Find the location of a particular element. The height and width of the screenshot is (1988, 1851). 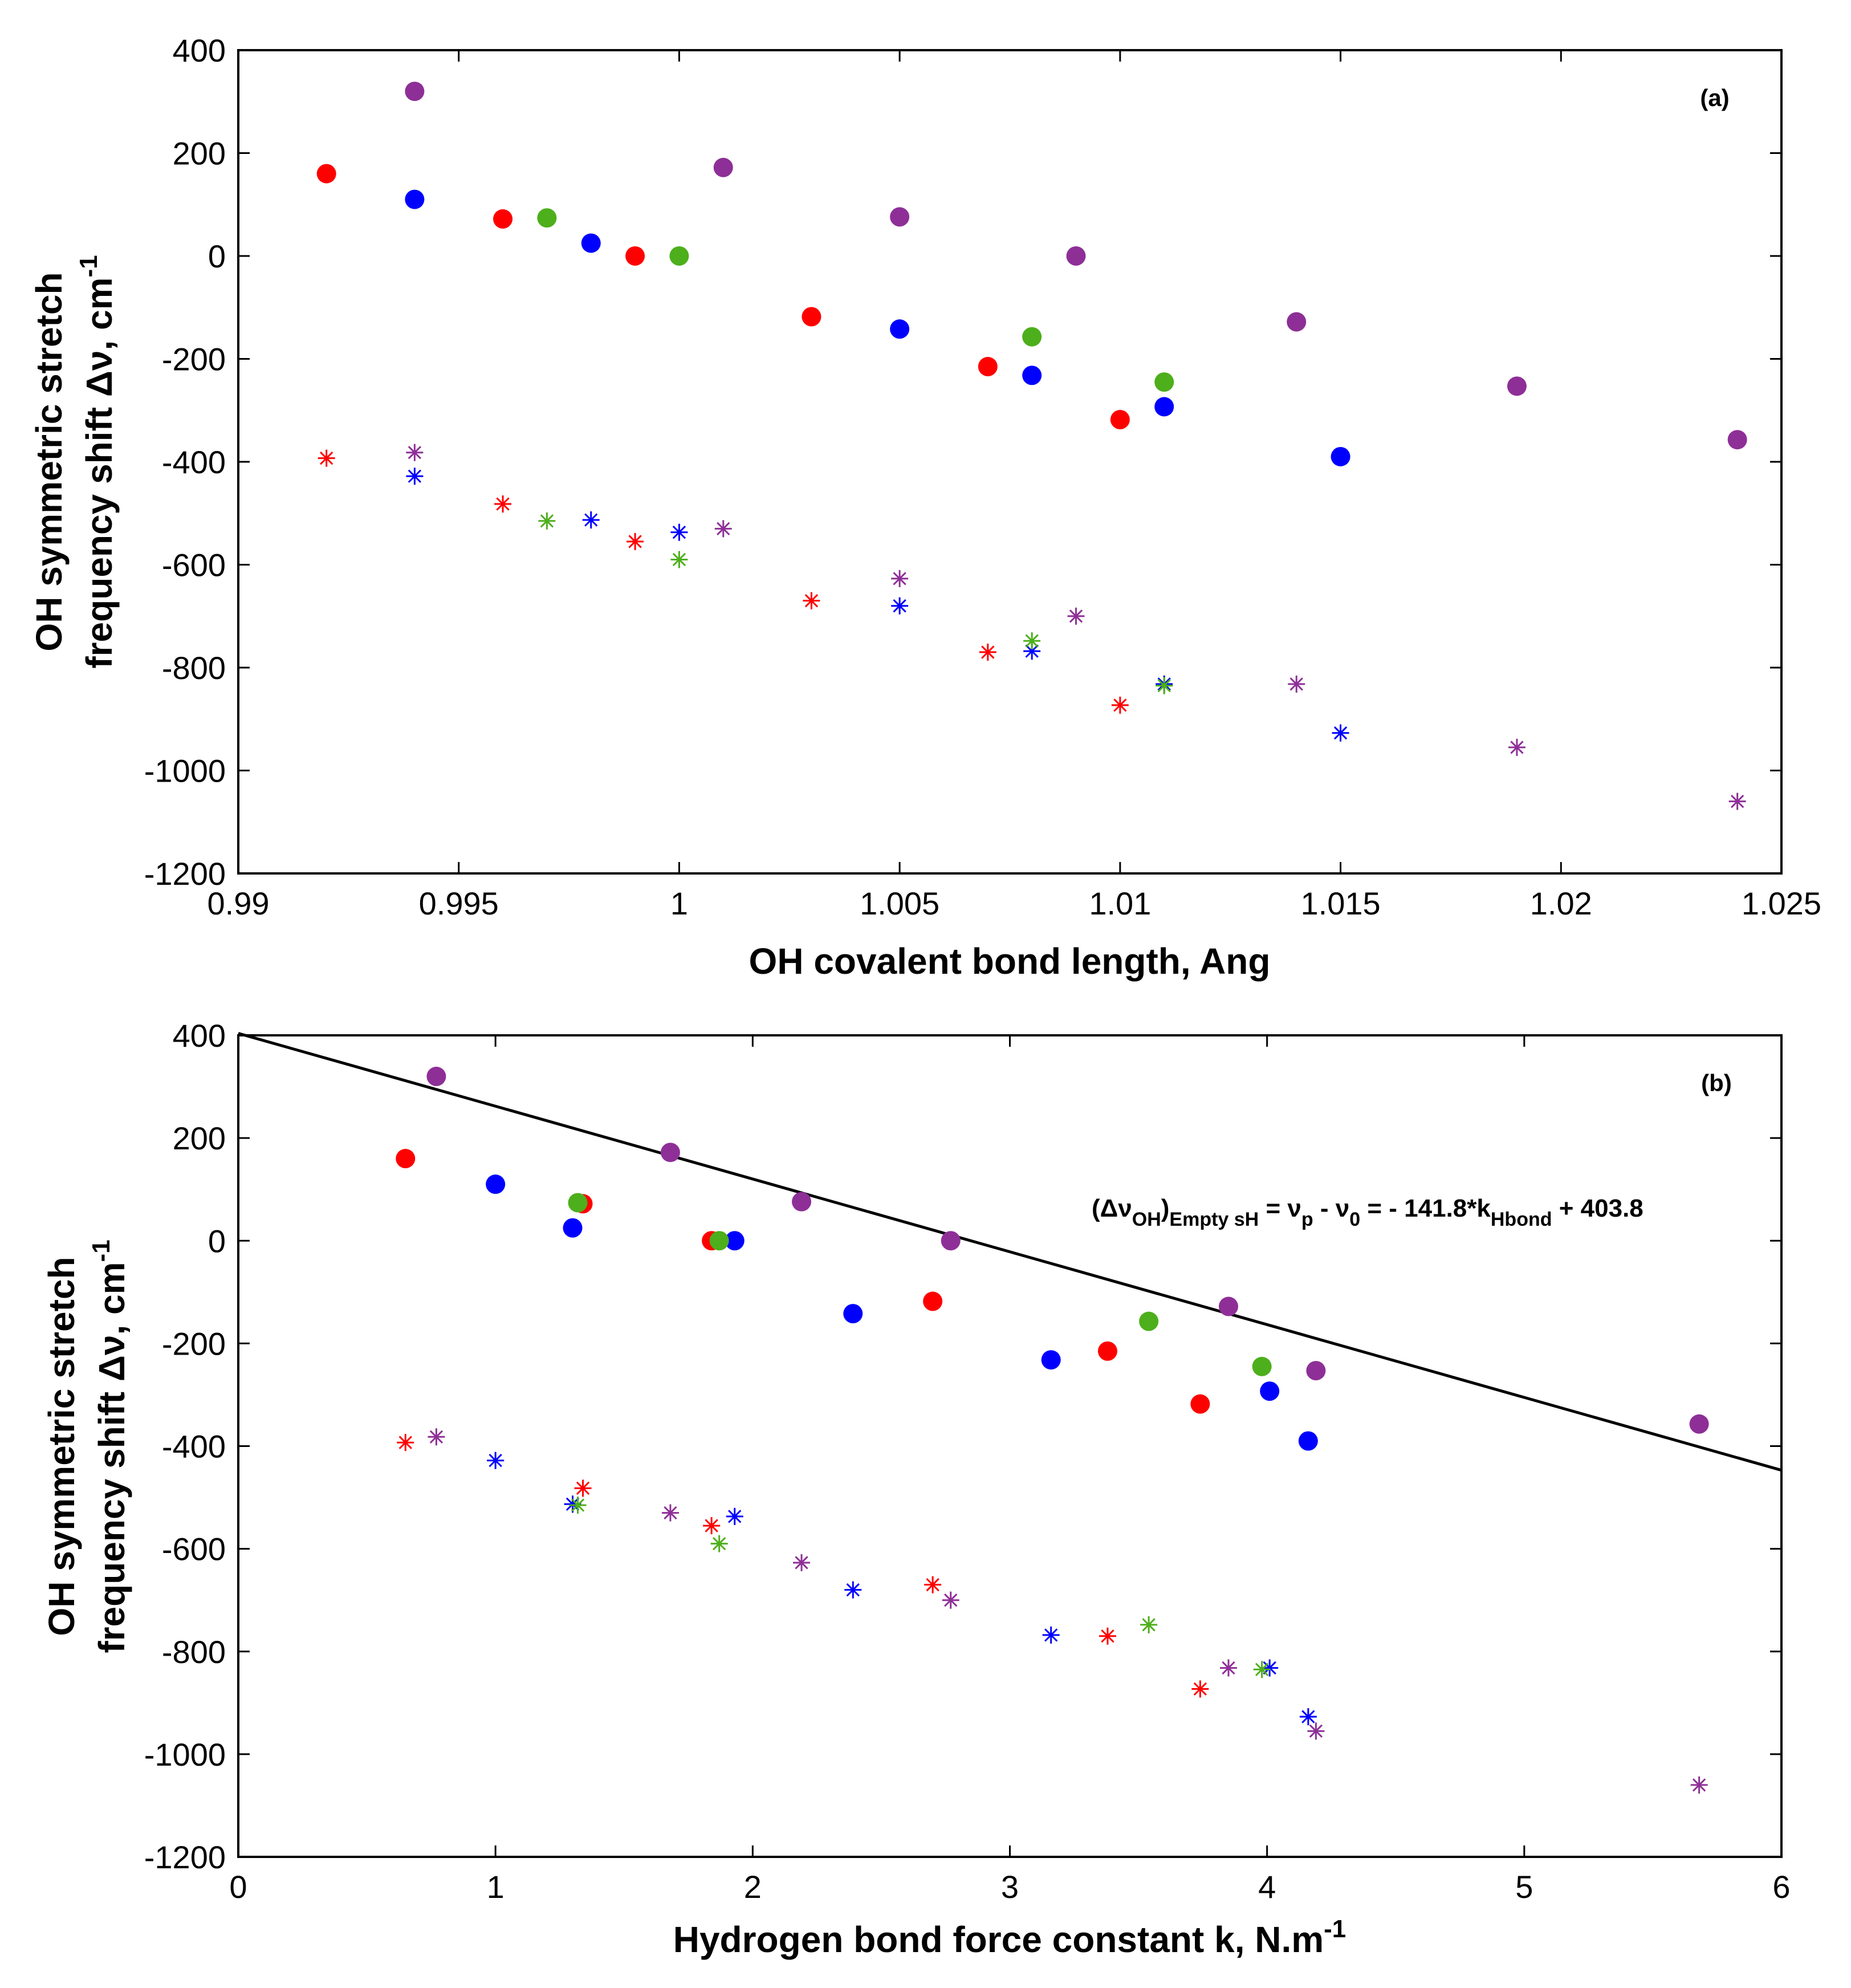

x-tick-label: 5 is located at coordinates (1524, 1887).